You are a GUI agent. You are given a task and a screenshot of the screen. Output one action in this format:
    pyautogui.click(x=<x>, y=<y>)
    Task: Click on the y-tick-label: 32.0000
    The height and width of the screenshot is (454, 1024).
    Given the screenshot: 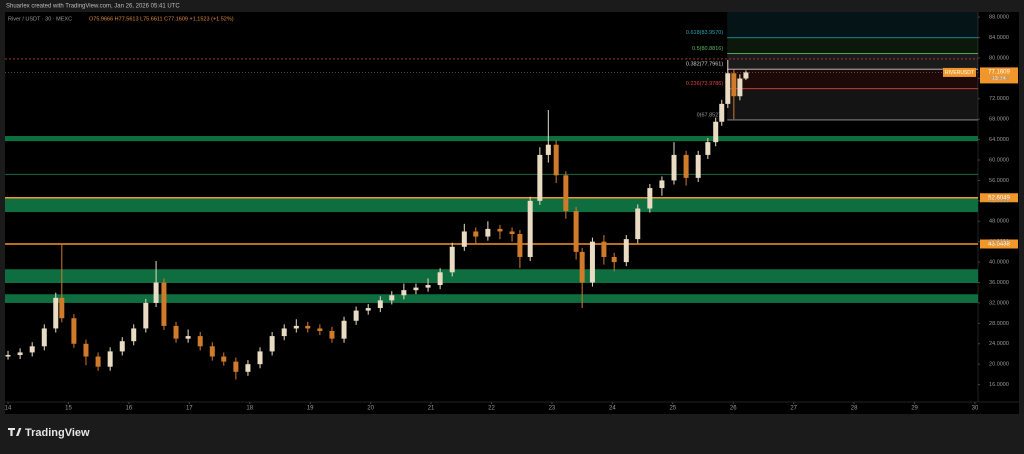 What is the action you would take?
    pyautogui.click(x=999, y=303)
    